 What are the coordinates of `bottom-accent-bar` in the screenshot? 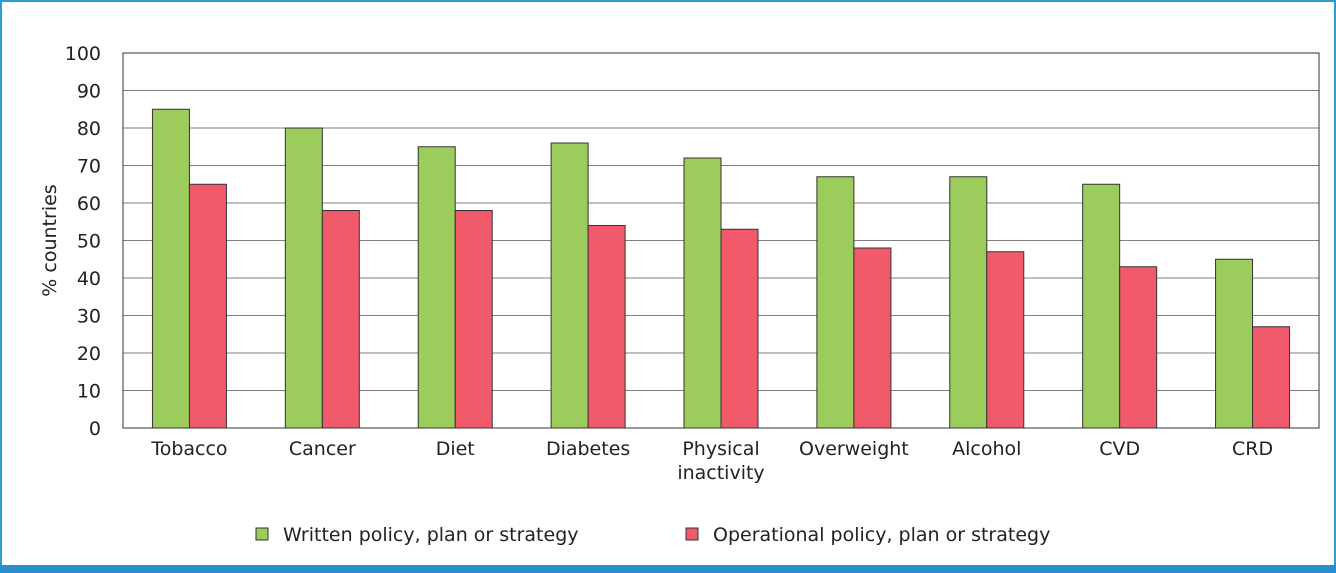 It's located at (668, 569).